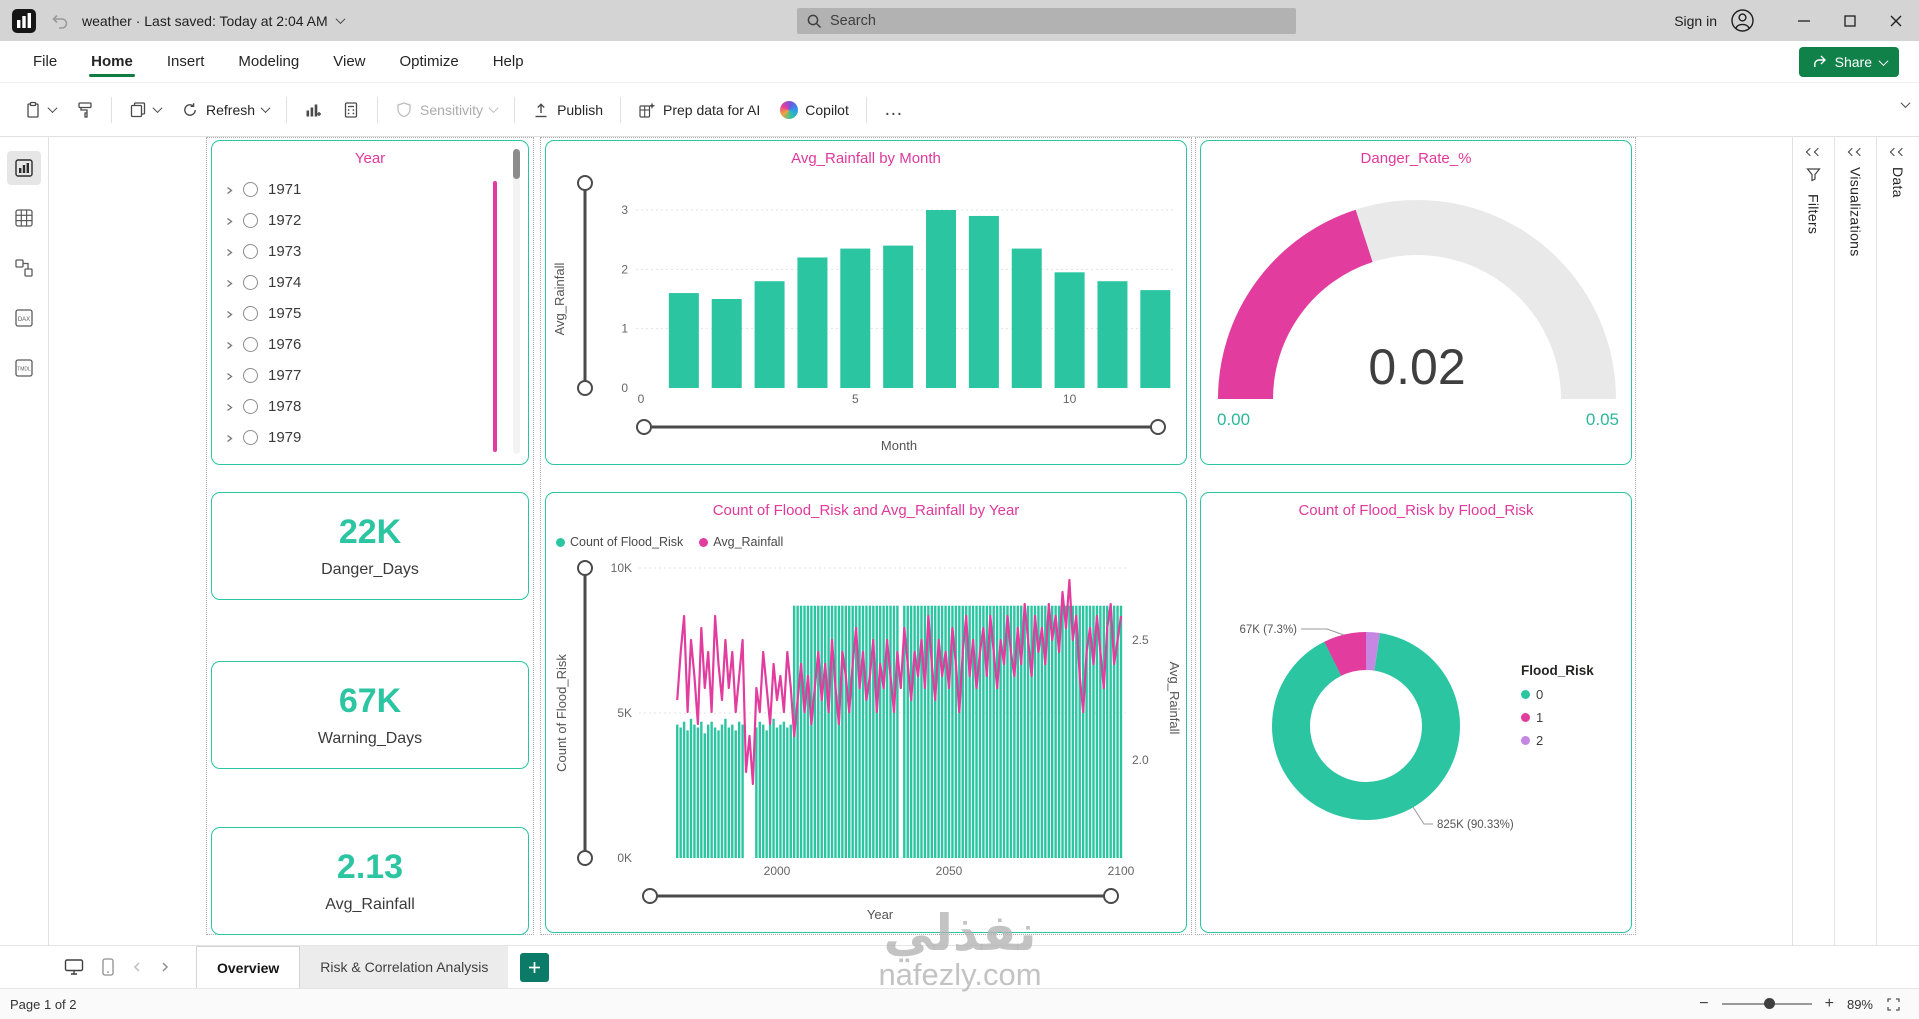 The width and height of the screenshot is (1919, 1019). Describe the element at coordinates (741, 542) in the screenshot. I see `legend-entry-rainfall: Avg_Rainfall` at that location.